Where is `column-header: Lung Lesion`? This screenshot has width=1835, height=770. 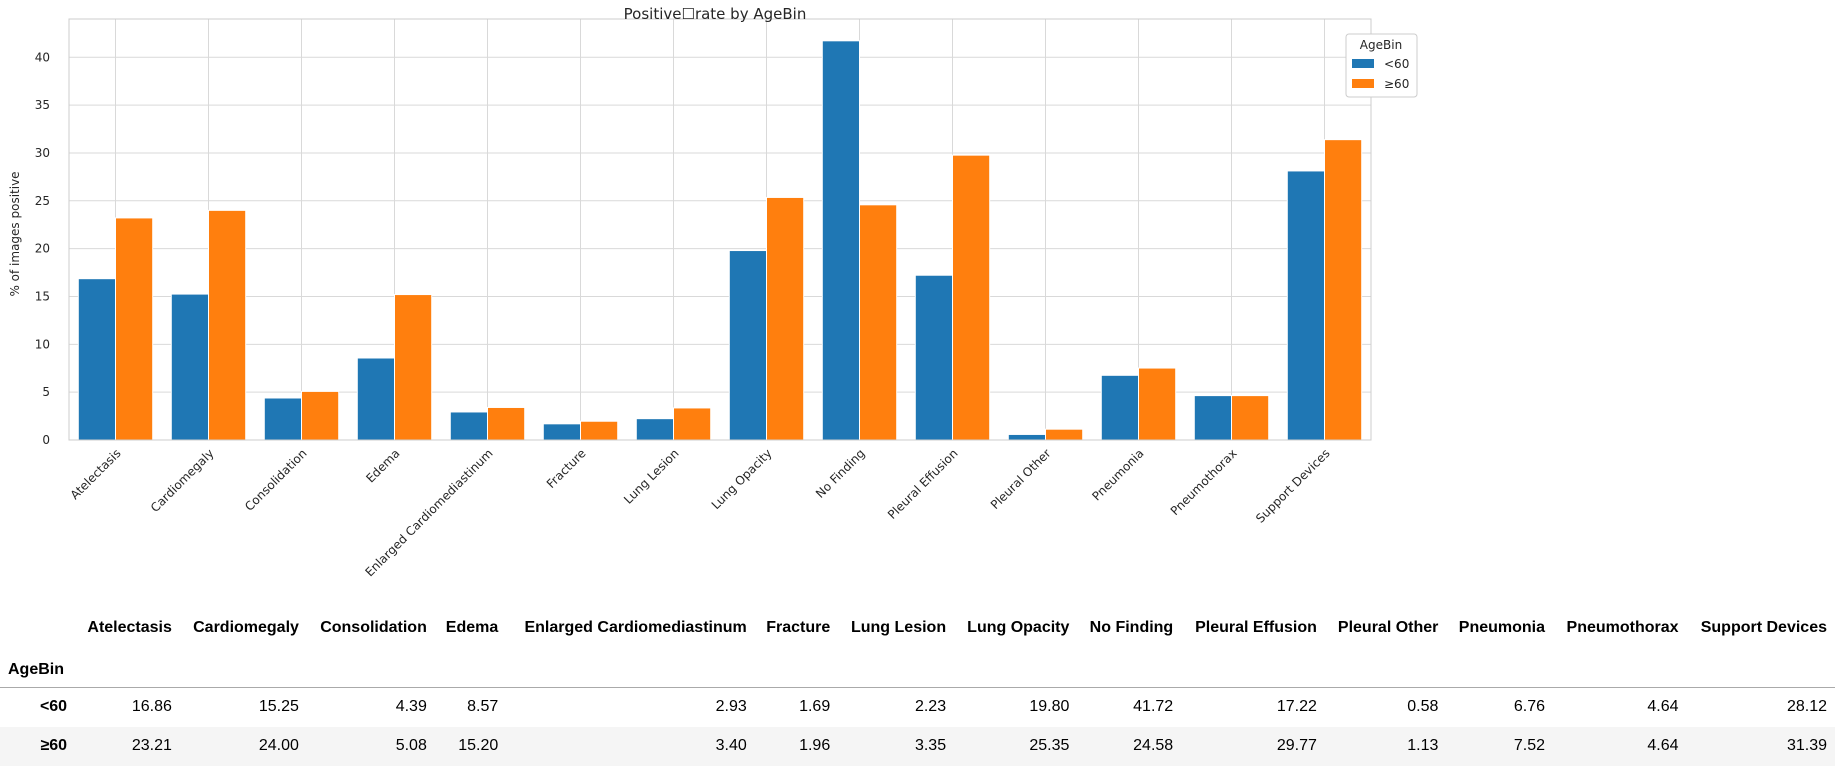 column-header: Lung Lesion is located at coordinates (898, 627).